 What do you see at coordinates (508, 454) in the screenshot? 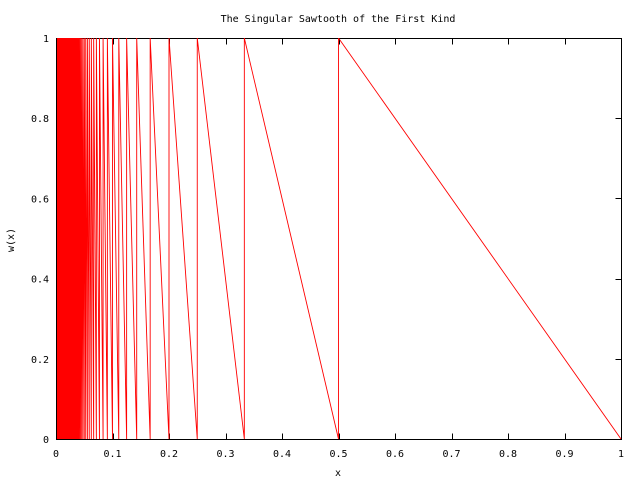
I see `x-tick-label: 0.8` at bounding box center [508, 454].